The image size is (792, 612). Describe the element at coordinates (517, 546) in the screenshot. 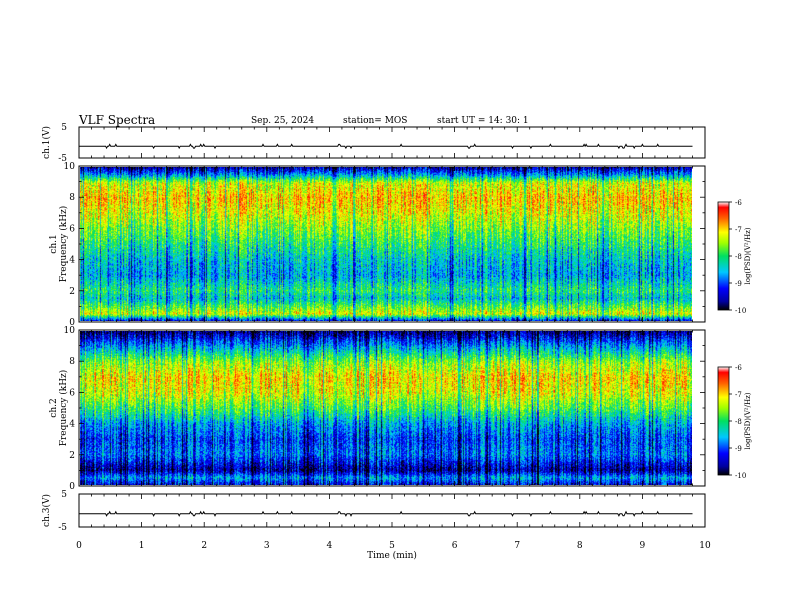

I see `x-tick-label: 7` at that location.